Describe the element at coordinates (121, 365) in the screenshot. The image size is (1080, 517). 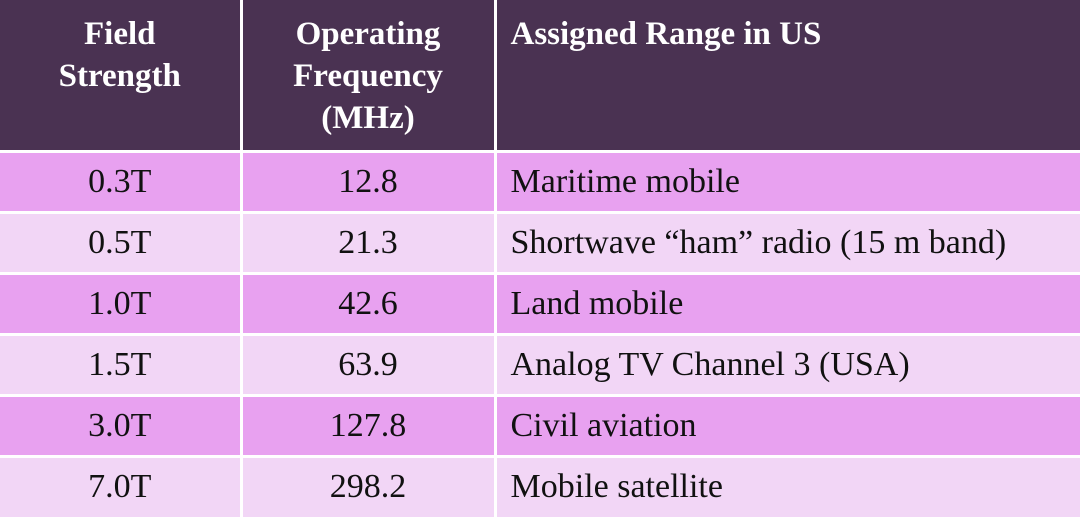
I see `cell-field-strength: 1.5T` at that location.